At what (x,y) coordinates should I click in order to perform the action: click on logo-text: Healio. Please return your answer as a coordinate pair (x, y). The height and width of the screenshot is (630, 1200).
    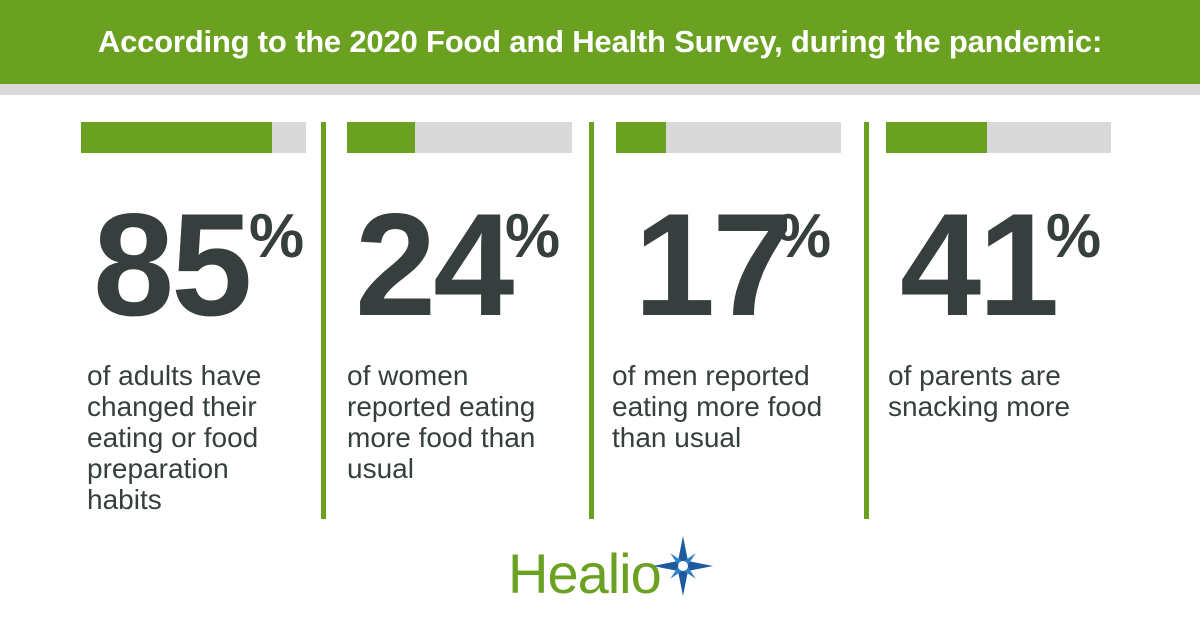
    Looking at the image, I should click on (585, 573).